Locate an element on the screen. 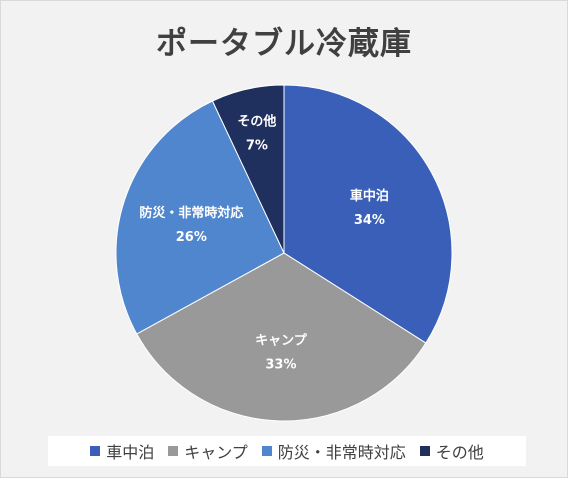 Image resolution: width=568 pixels, height=478 pixels. slice-category-label: キャンプ is located at coordinates (281, 340).